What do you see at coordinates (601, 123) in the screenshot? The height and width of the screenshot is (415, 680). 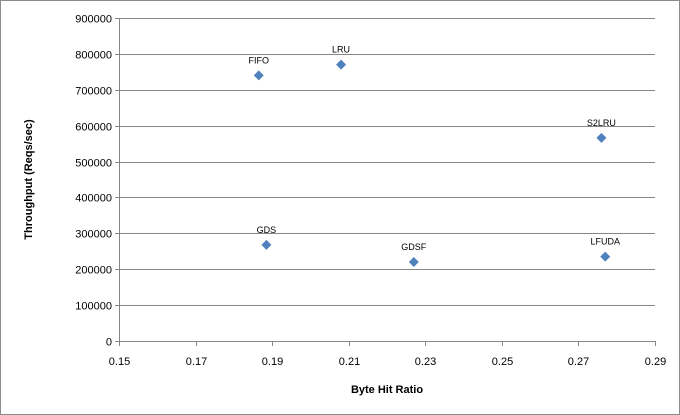 I see `data-label-s2lru: S2LRU` at bounding box center [601, 123].